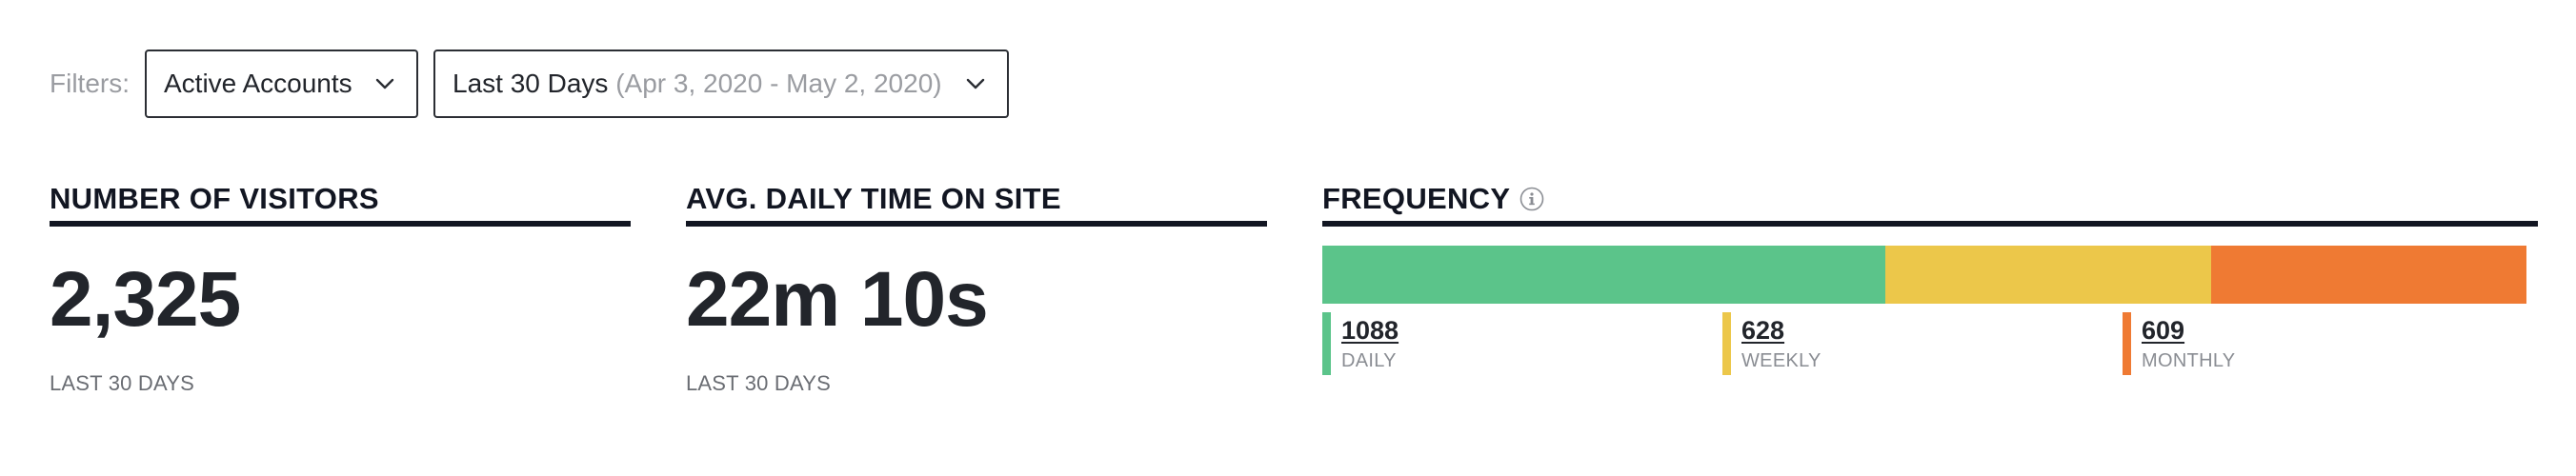 The image size is (2576, 476). Describe the element at coordinates (1924, 343) in the screenshot. I see `frequency-legend: 1088 DAILY 628 WEEKLY 609 MONTHLY` at that location.